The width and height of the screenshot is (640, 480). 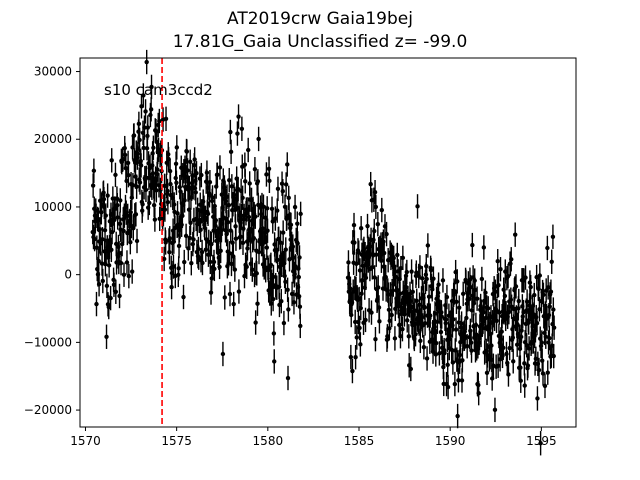 I want to click on x-tick-label: 1595, so click(x=541, y=441).